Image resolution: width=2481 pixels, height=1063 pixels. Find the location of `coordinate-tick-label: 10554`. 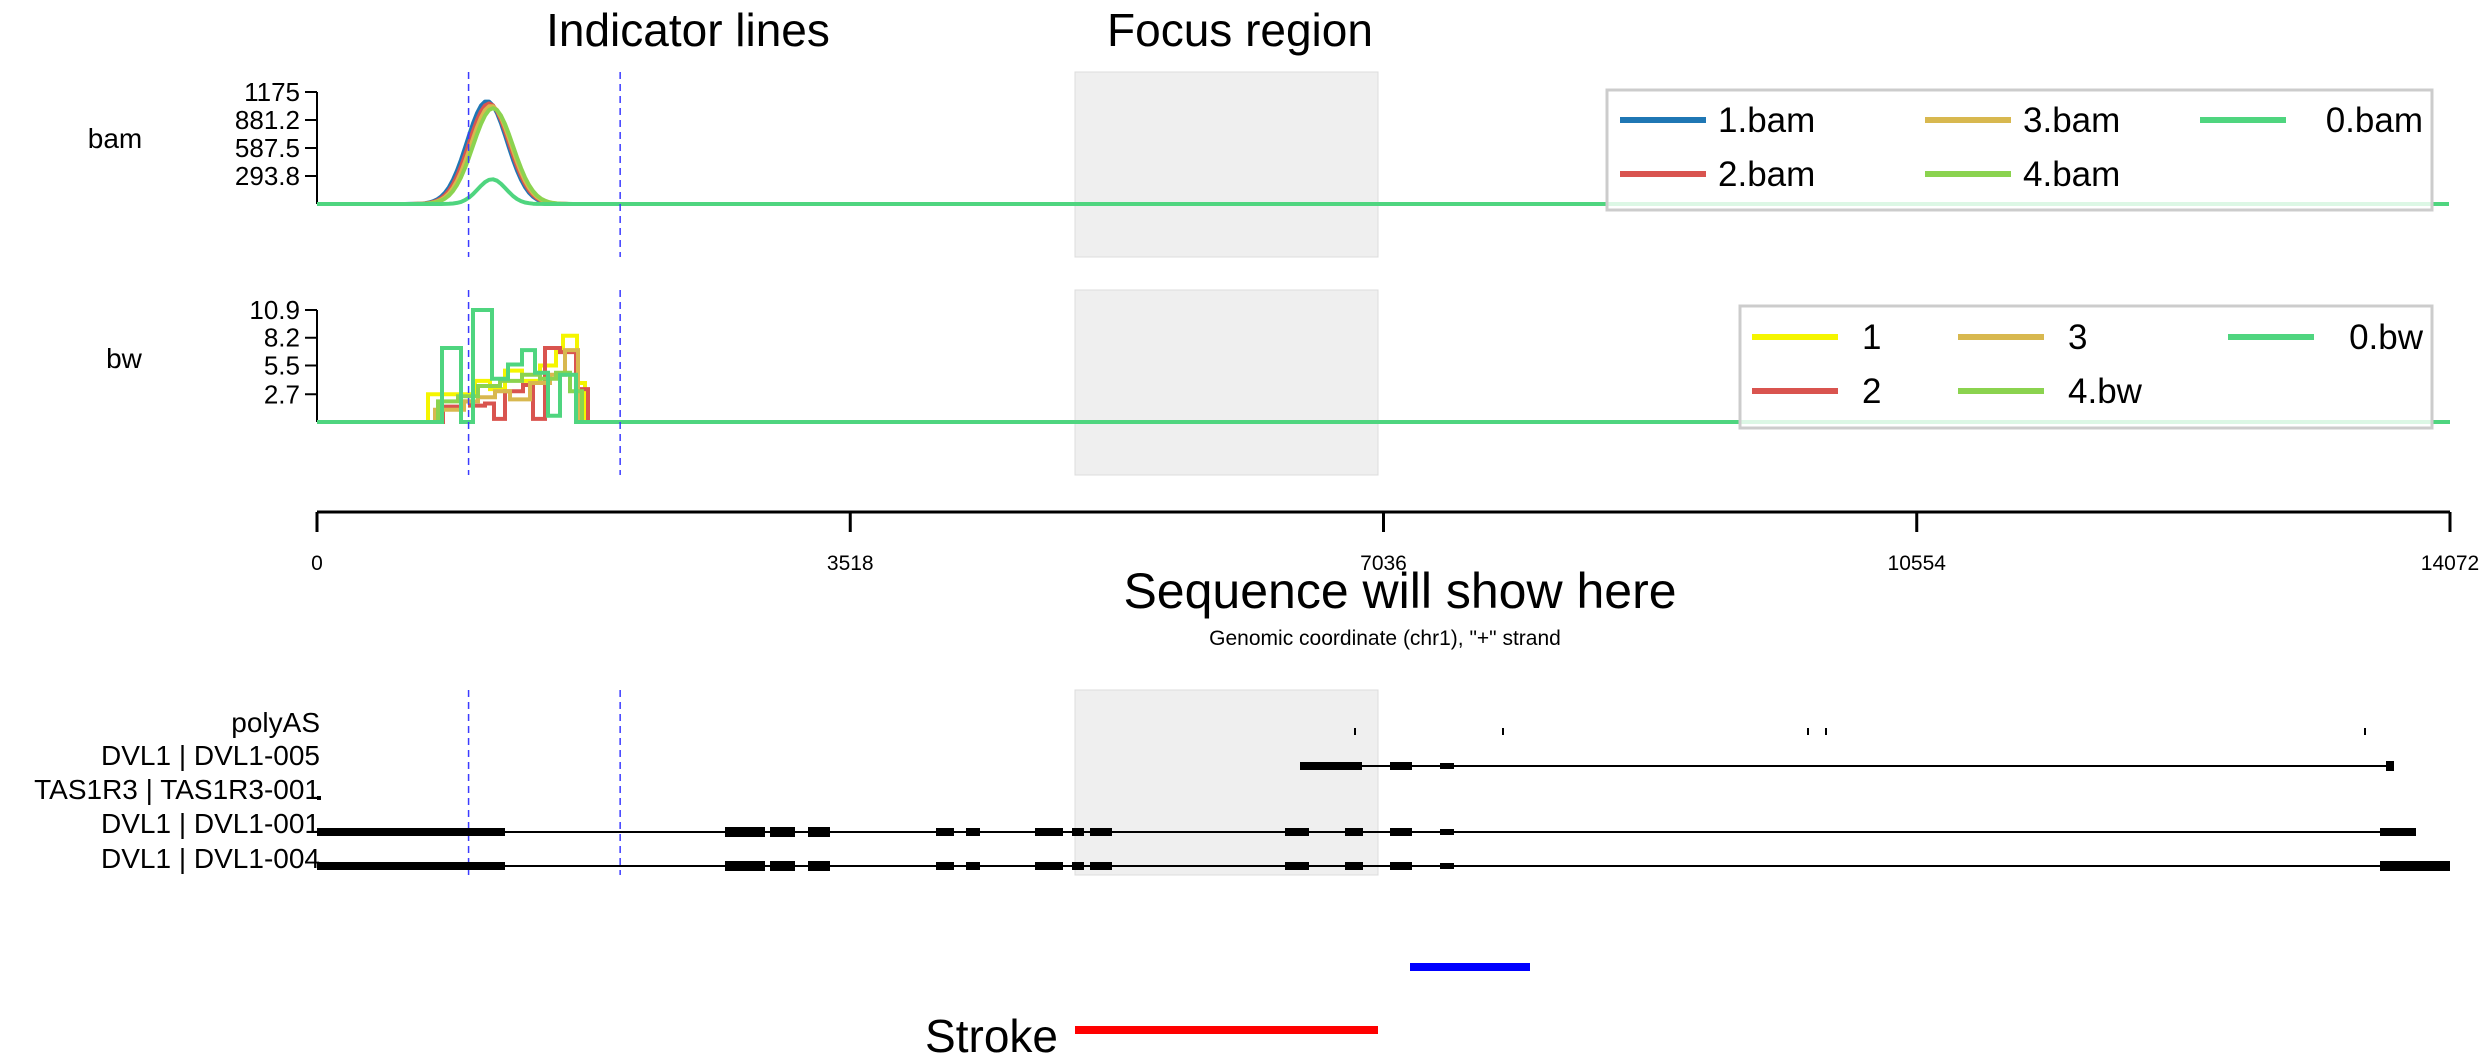

coordinate-tick-label: 10554 is located at coordinates (1917, 563).